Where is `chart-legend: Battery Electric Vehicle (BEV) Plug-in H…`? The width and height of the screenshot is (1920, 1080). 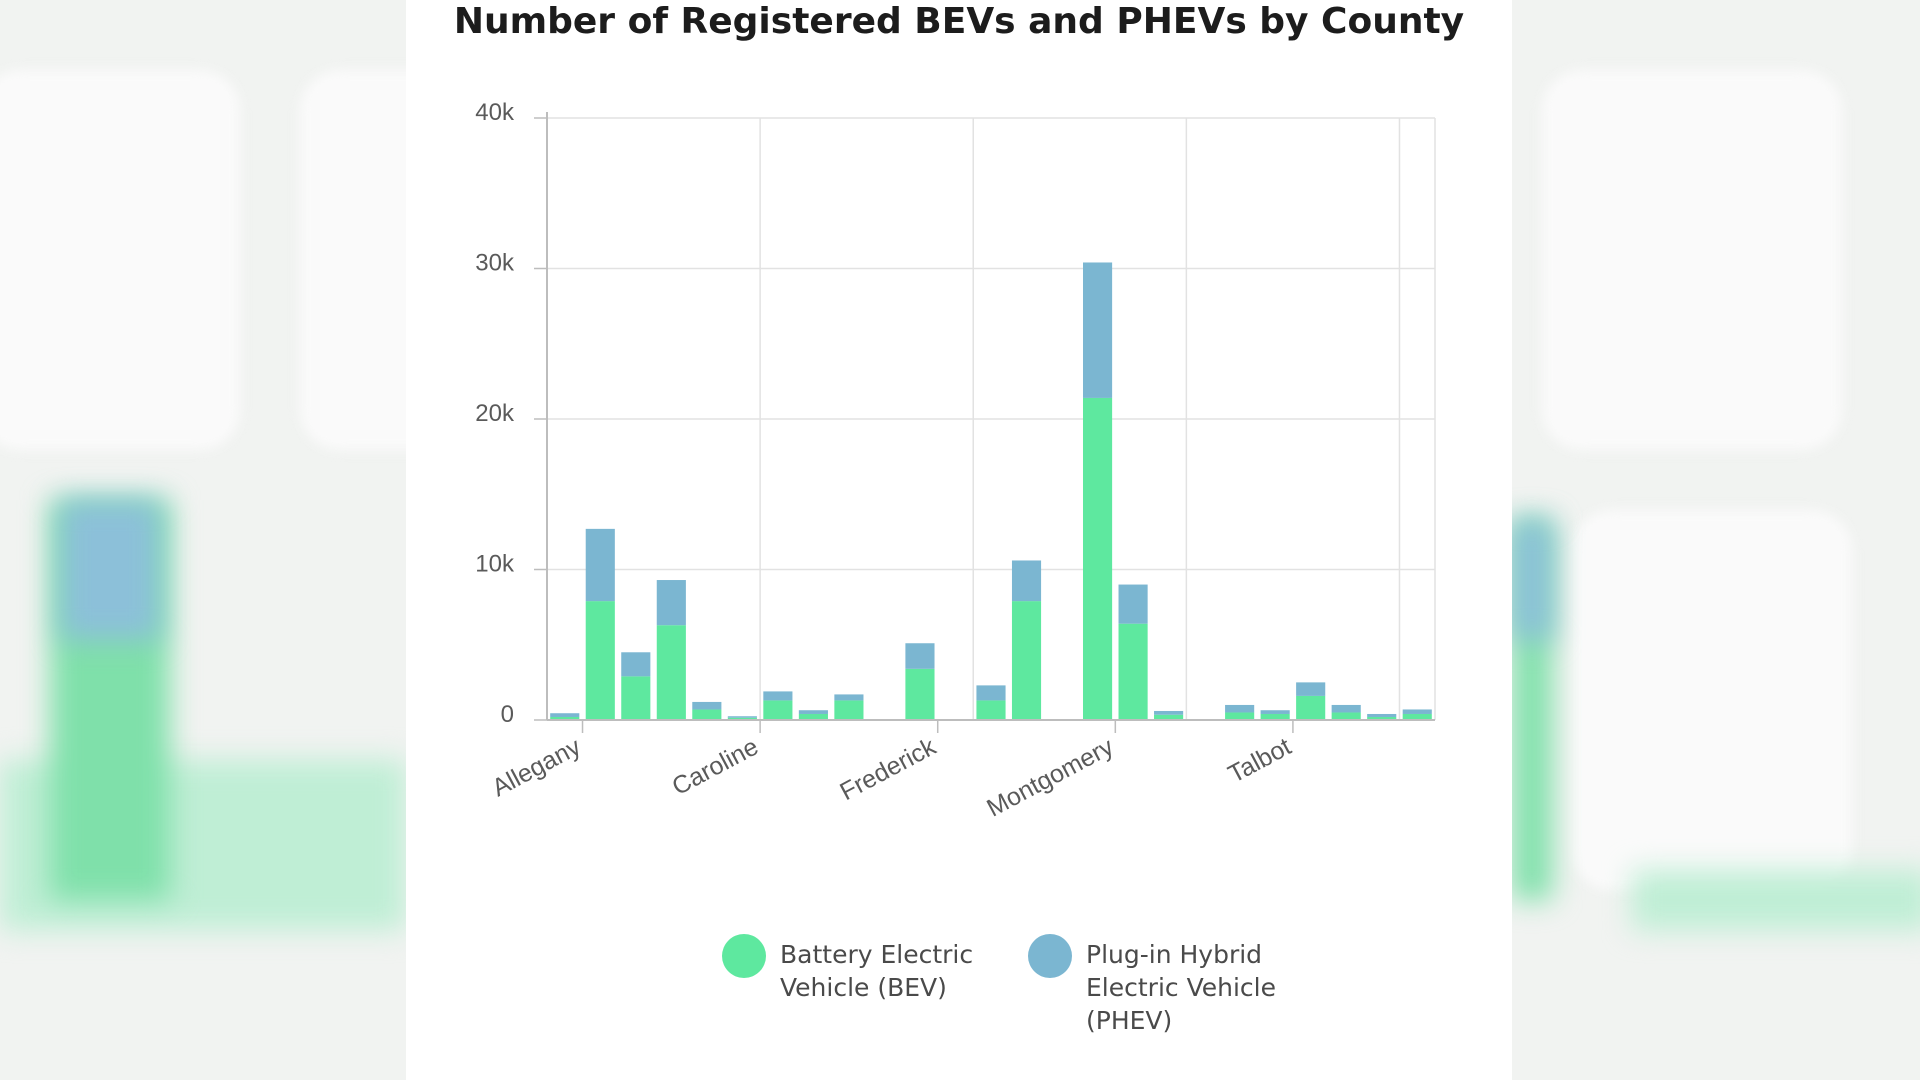 chart-legend: Battery Electric Vehicle (BEV) Plug-in H… is located at coordinates (1014, 985).